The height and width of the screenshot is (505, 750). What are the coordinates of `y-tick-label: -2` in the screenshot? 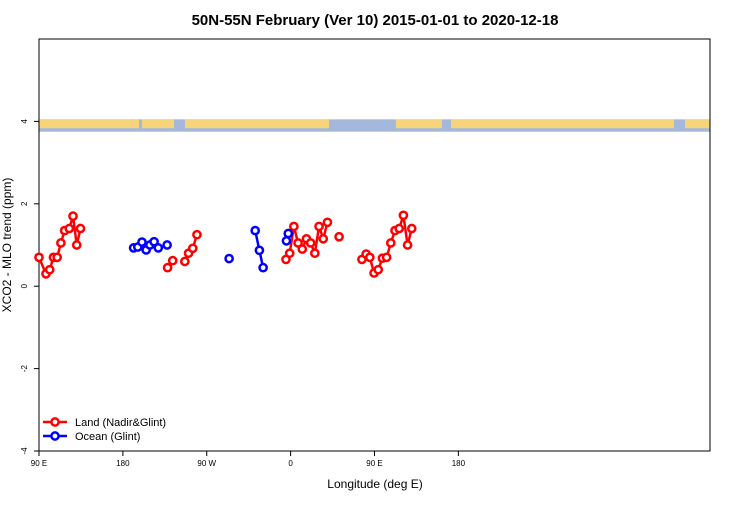 It's located at (24, 368).